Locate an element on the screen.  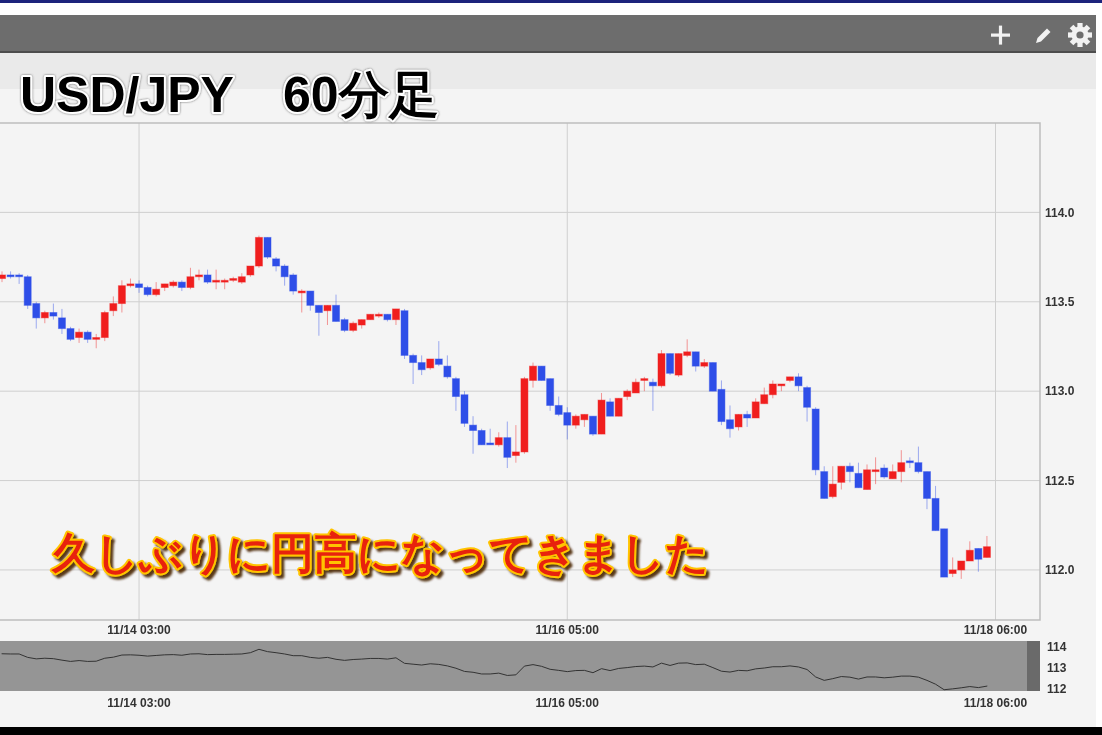
y-tick-label: 112 is located at coordinates (1057, 689).